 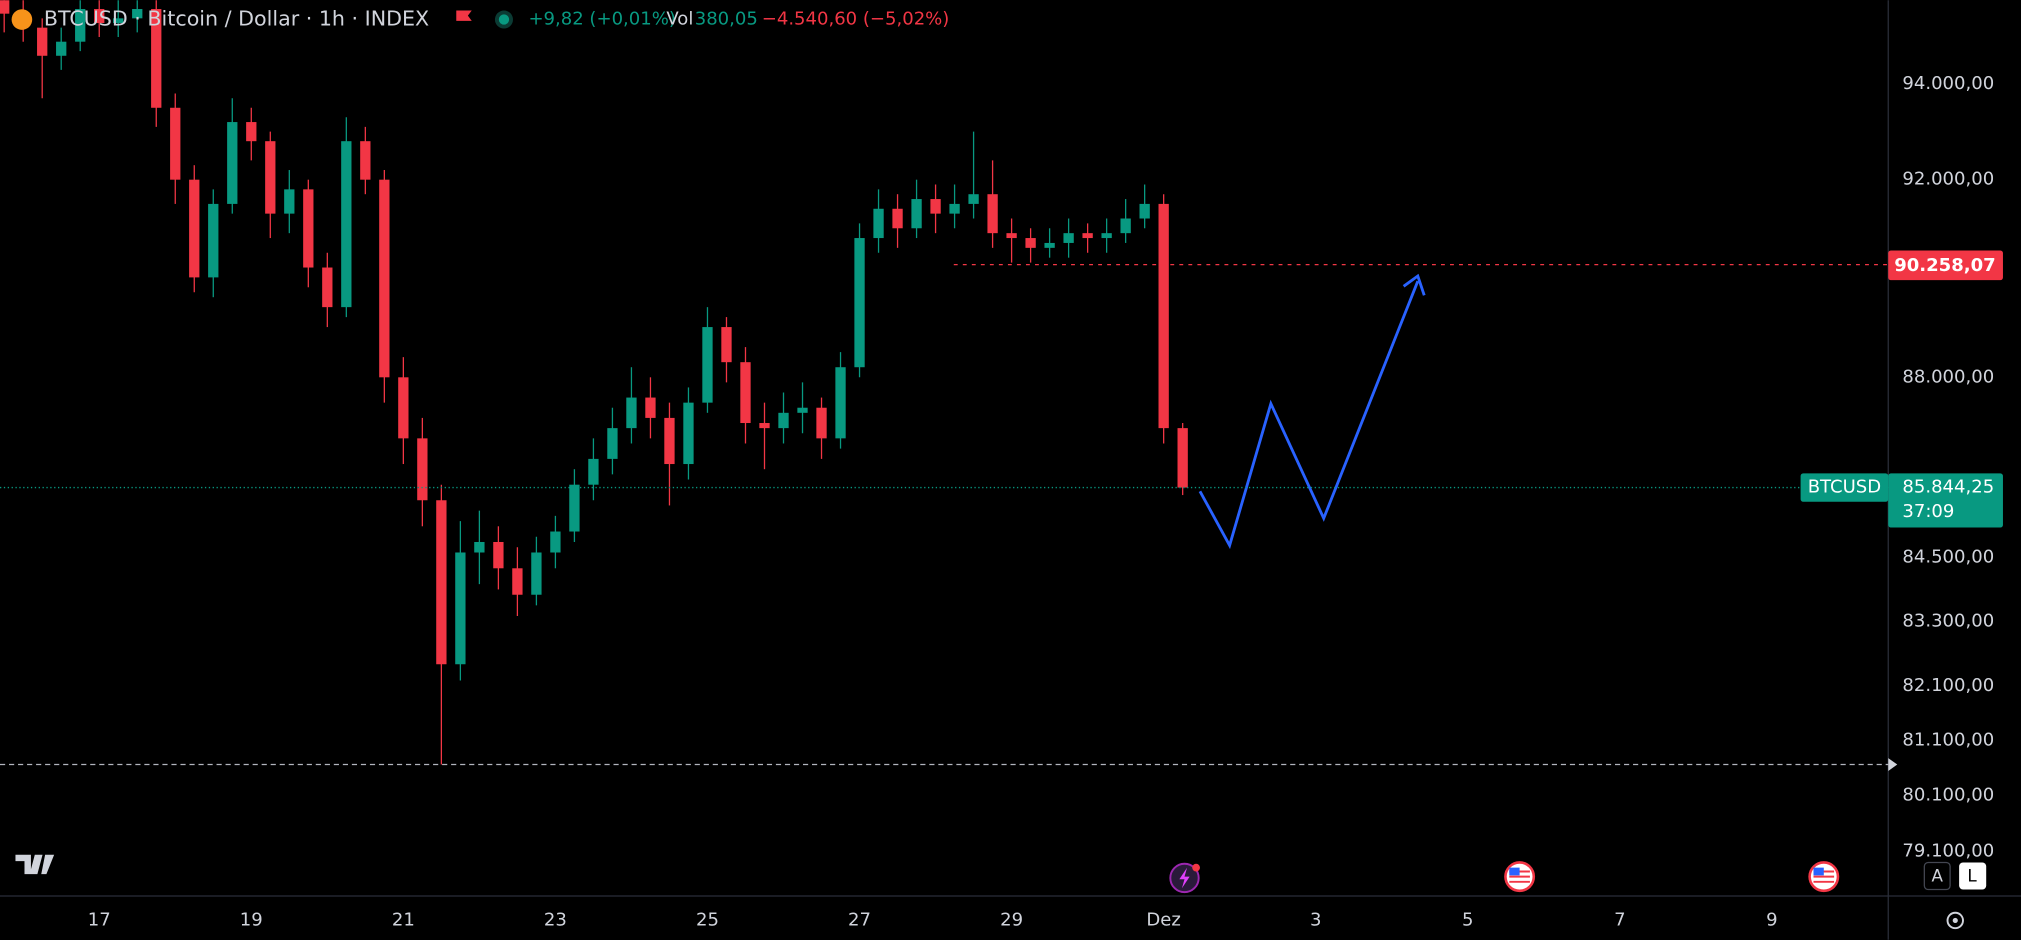 I want to click on status-dot, so click(x=504, y=19).